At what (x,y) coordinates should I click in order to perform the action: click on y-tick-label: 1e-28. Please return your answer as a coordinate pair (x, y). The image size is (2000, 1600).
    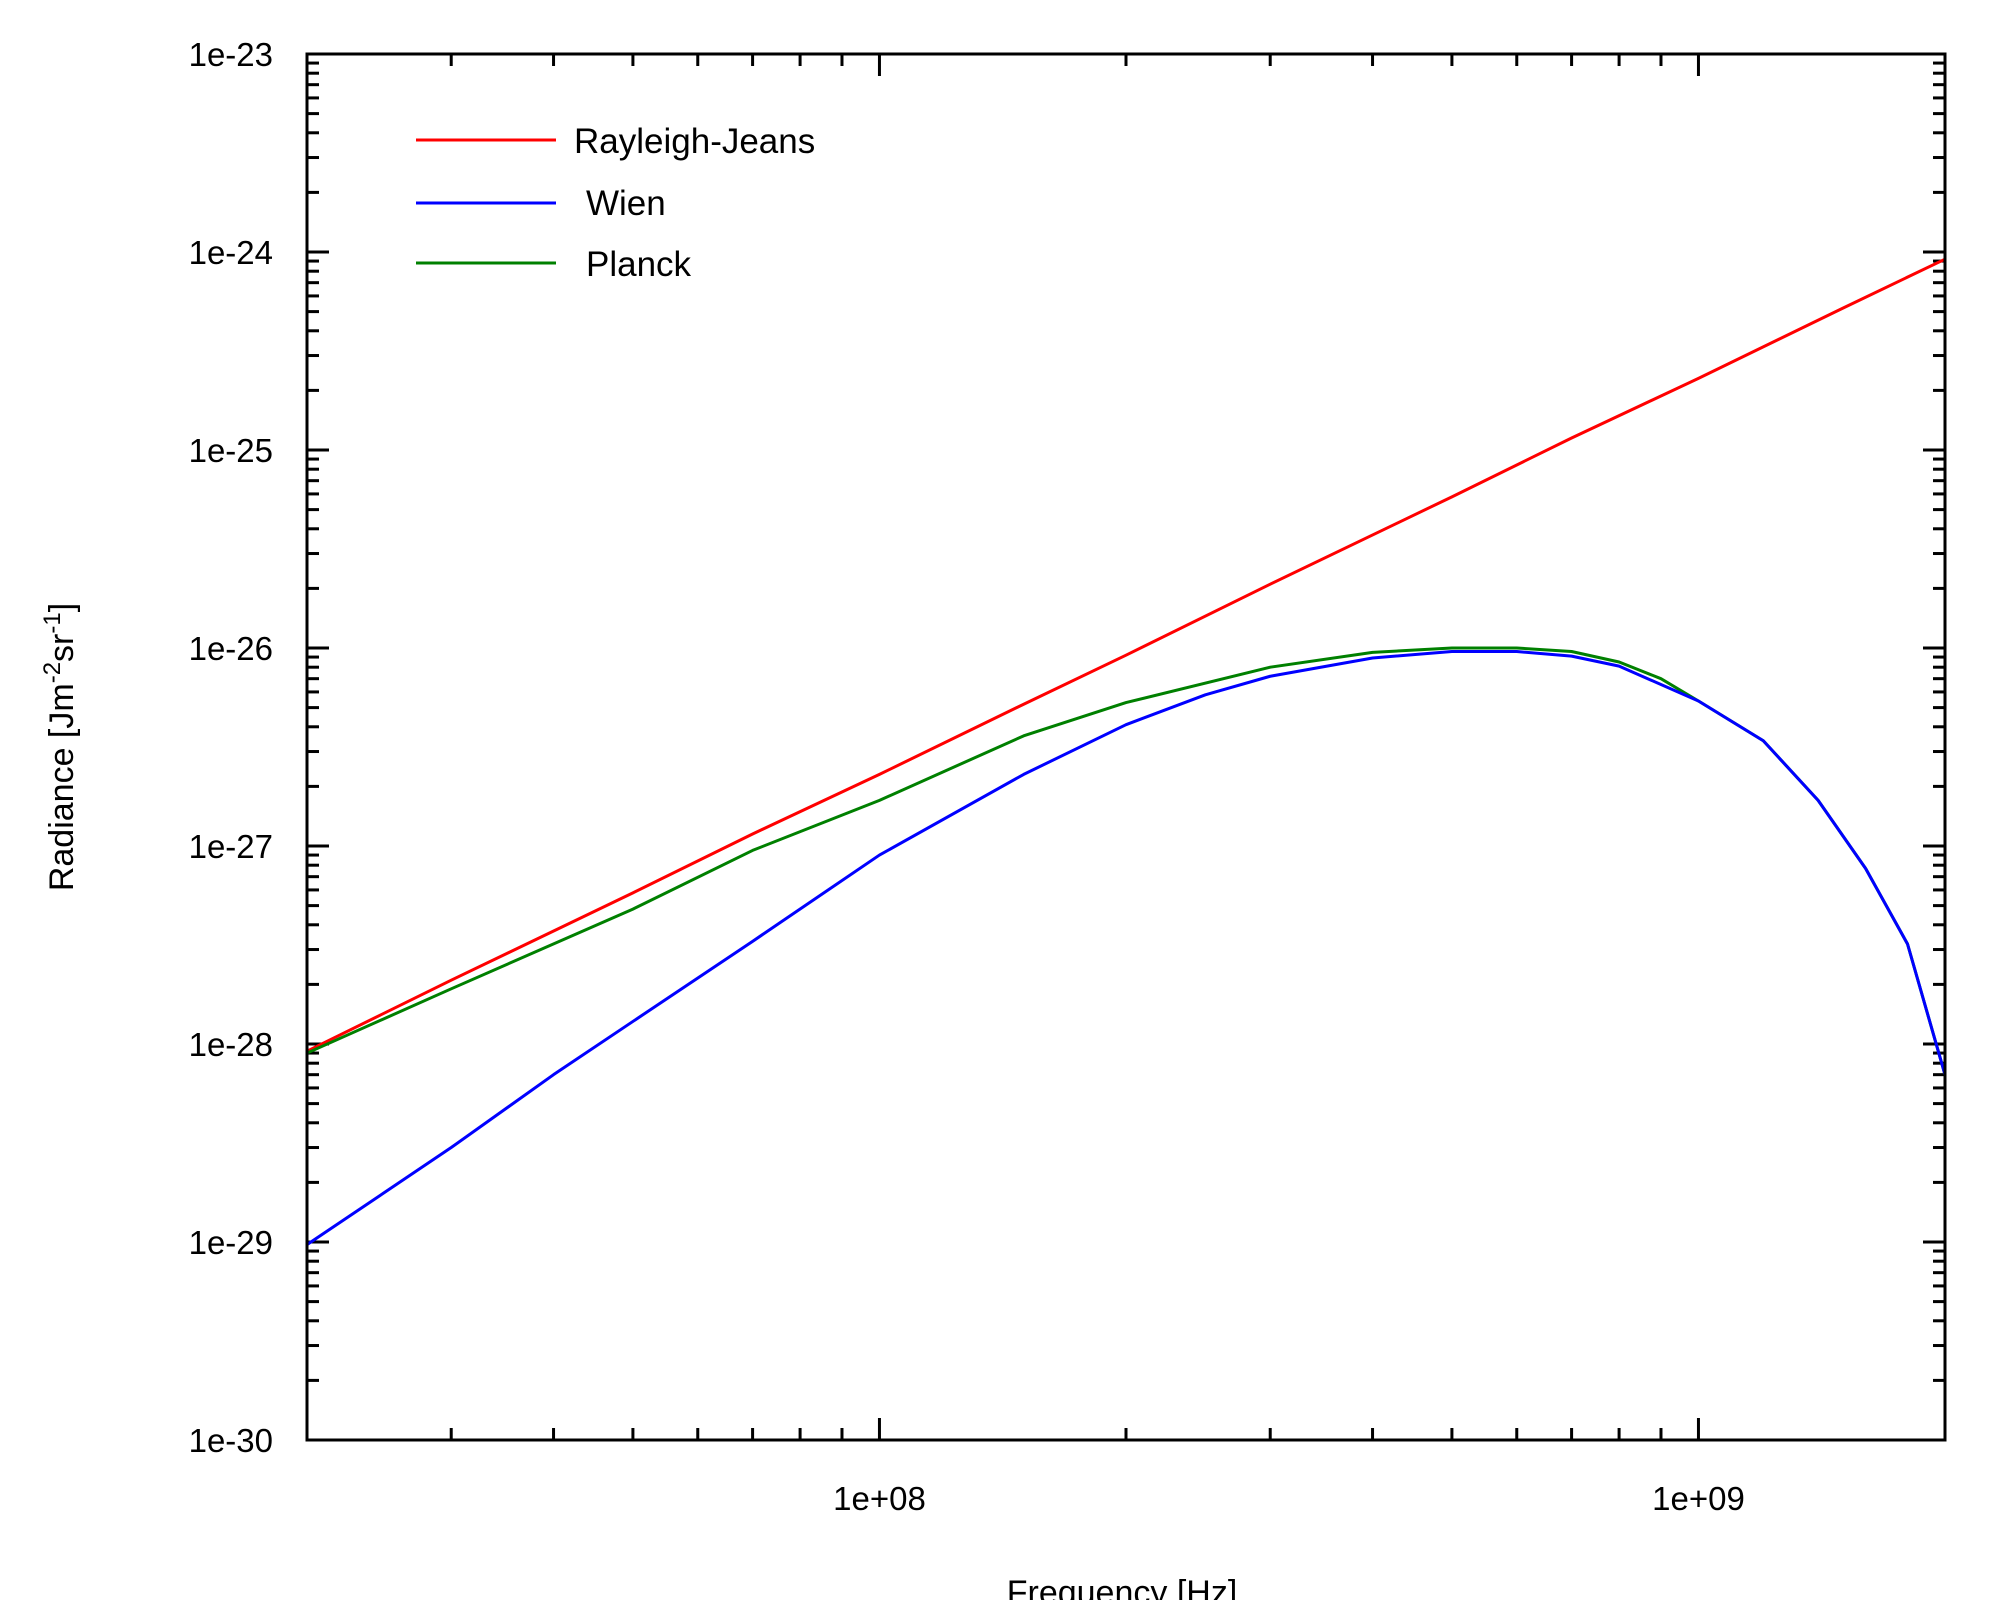
    Looking at the image, I should click on (231, 1044).